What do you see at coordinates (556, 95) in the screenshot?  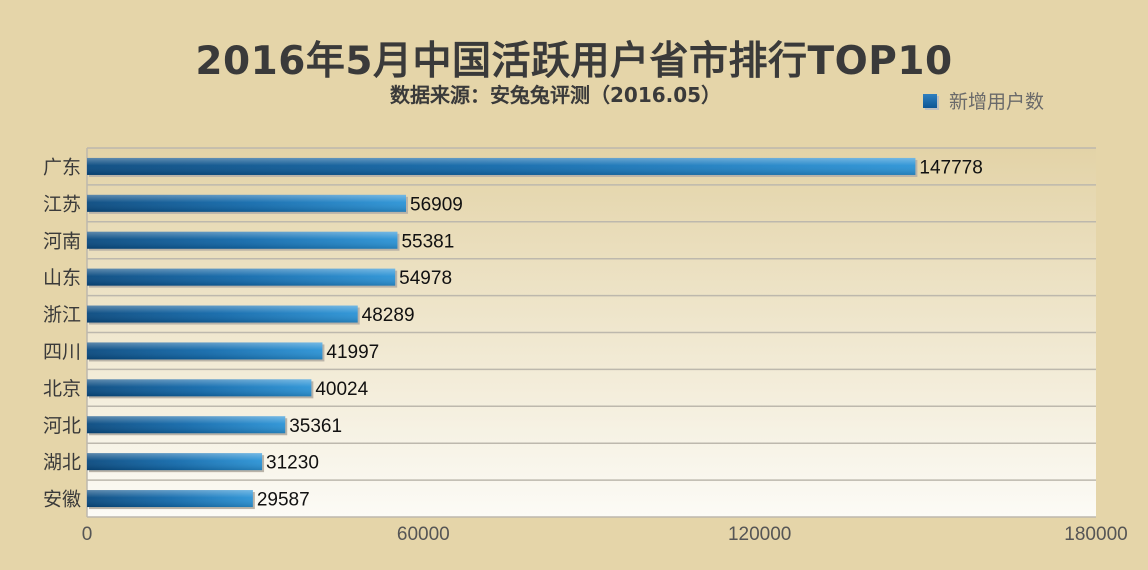 I see `chart-subtitle: 数据来源：安兔兔评测（2016.05）` at bounding box center [556, 95].